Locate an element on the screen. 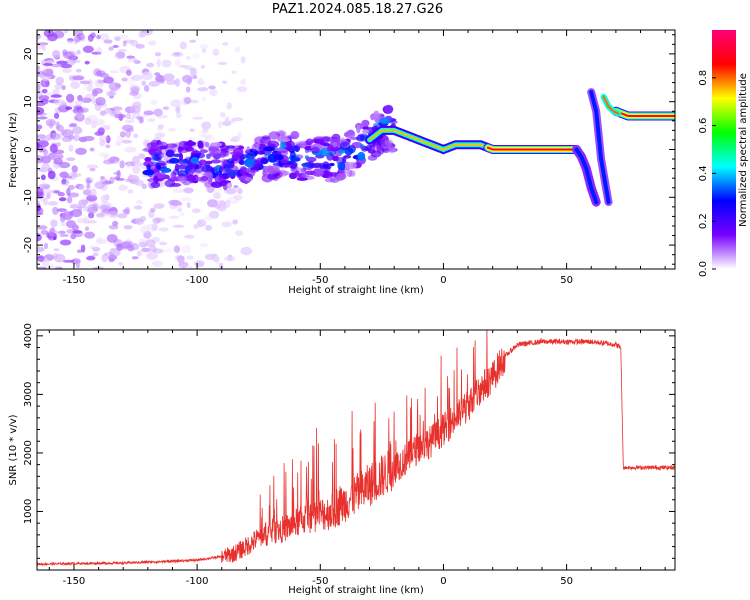  y-tick-label: 2000 is located at coordinates (28, 452).